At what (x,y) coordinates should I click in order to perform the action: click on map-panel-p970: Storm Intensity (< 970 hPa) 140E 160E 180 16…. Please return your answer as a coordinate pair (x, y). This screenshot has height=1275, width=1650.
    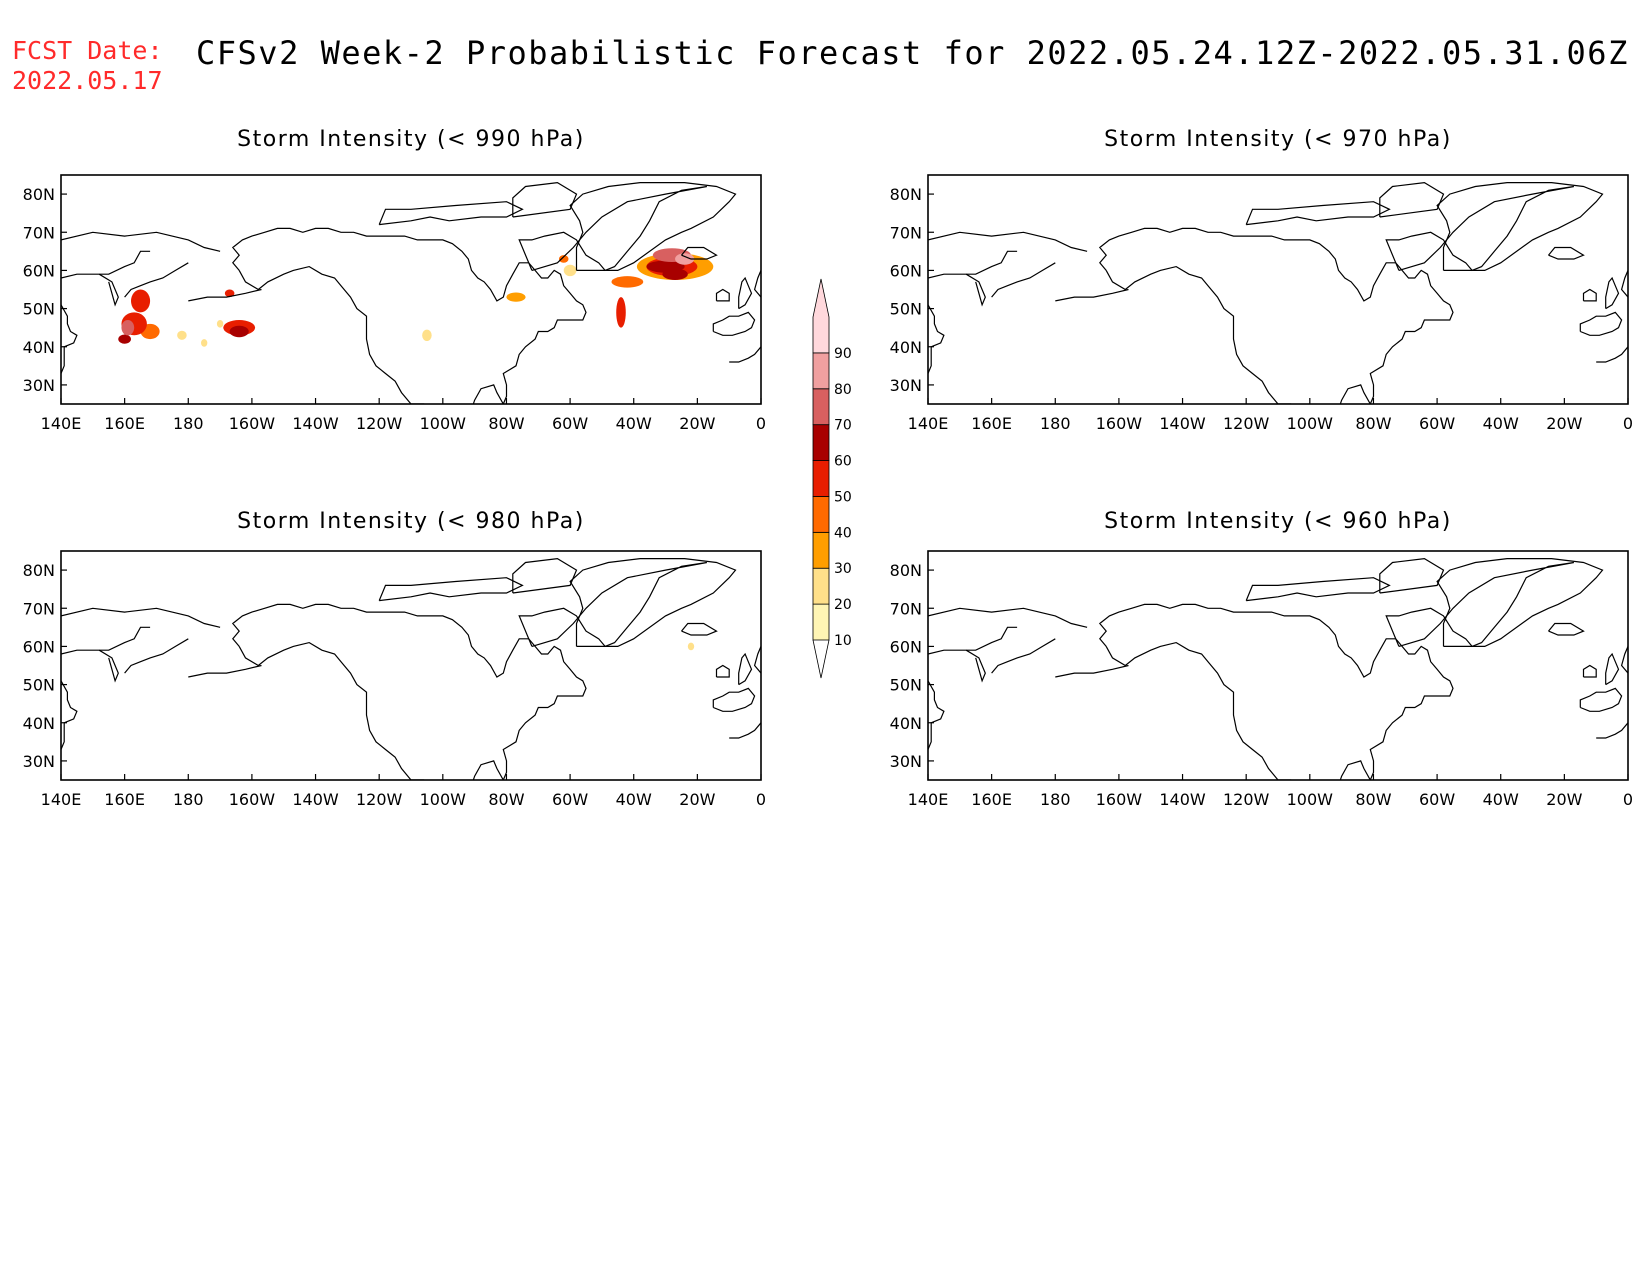
    Looking at the image, I should click on (1261, 280).